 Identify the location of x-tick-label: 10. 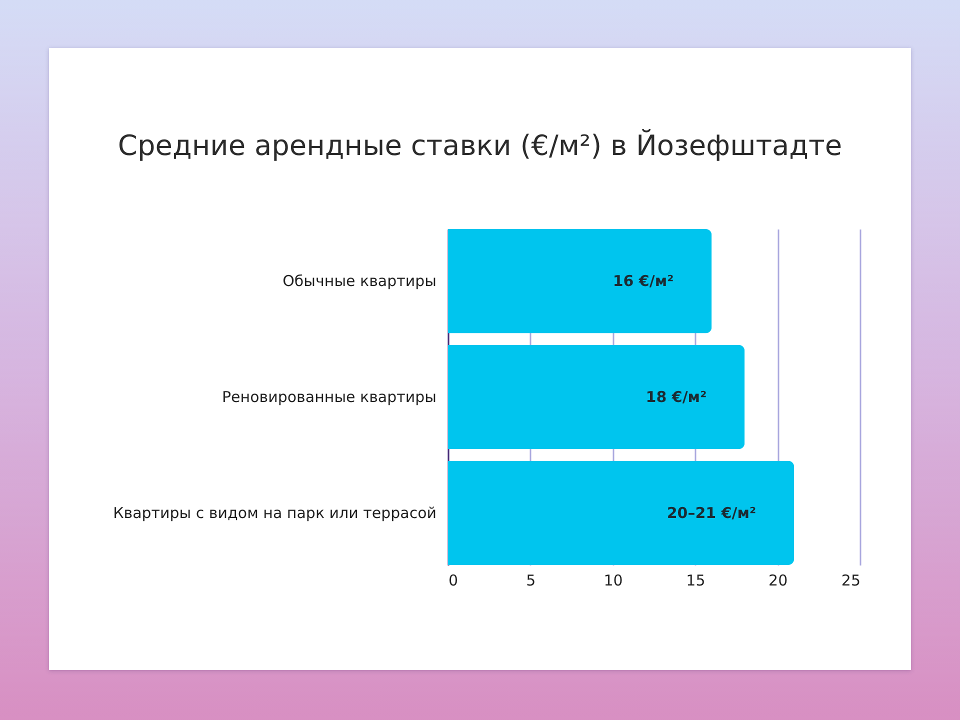
(613, 581).